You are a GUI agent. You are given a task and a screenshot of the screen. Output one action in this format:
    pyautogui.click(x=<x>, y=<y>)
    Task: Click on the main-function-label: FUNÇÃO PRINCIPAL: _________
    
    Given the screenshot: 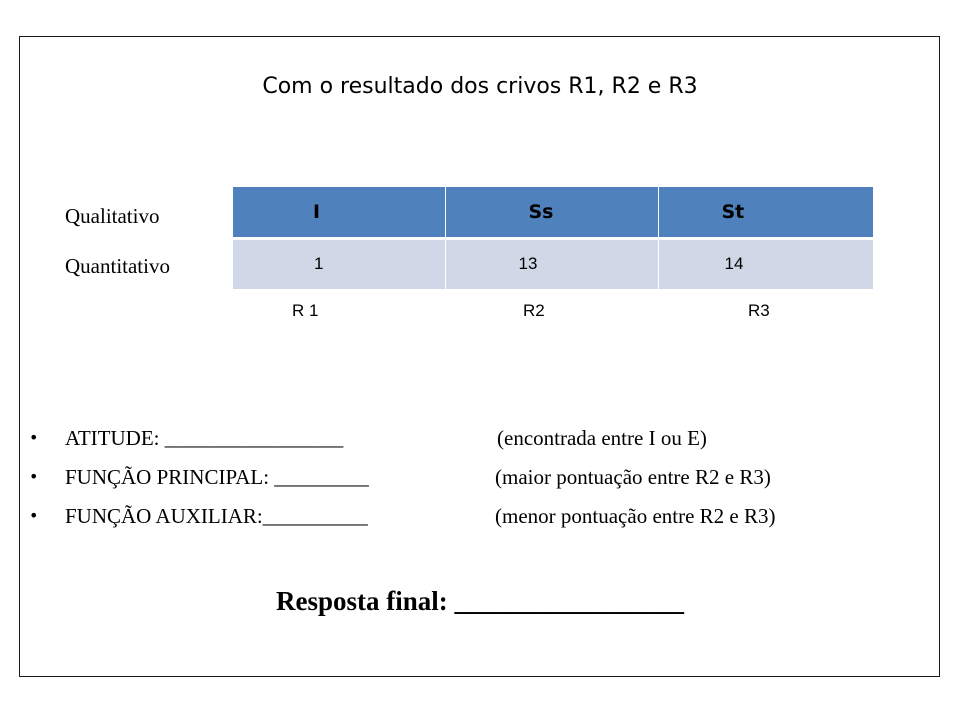 What is the action you would take?
    pyautogui.click(x=217, y=477)
    